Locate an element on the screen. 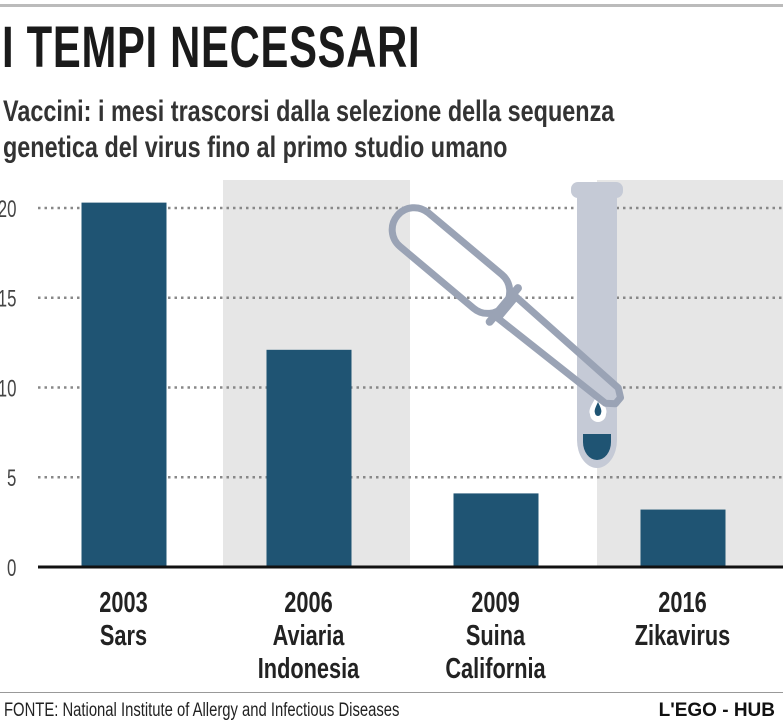 This screenshot has width=783, height=724. x-tick-year: 2003 is located at coordinates (123, 603).